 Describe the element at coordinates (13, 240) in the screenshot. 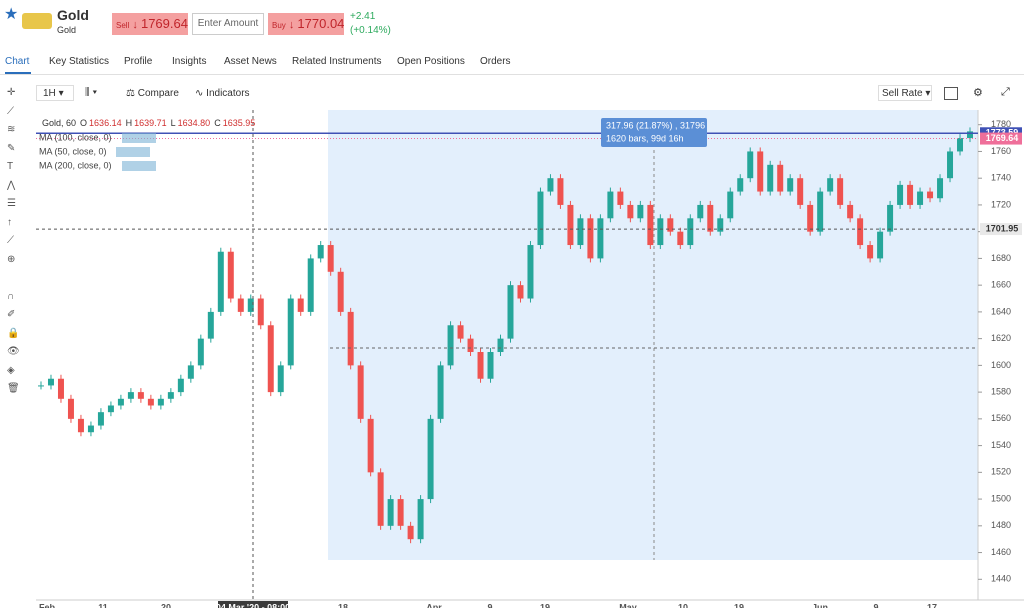

I see `side-tools: ✛ ⟋ ≋ ✎ T ⋀ ☰ ↑ ⟋ ⊕ ∩ ✐ 🔒 👁 ◈ 🗑` at that location.